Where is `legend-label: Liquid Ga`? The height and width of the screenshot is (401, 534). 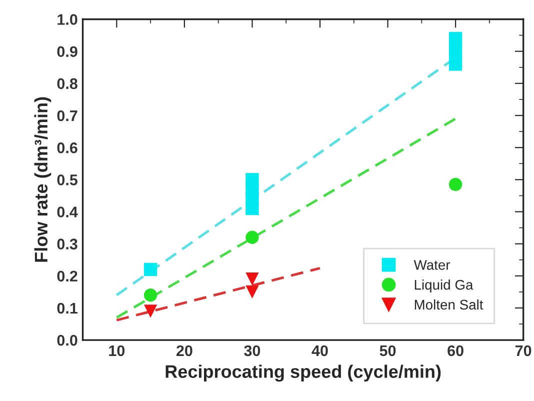
legend-label: Liquid Ga is located at coordinates (444, 286).